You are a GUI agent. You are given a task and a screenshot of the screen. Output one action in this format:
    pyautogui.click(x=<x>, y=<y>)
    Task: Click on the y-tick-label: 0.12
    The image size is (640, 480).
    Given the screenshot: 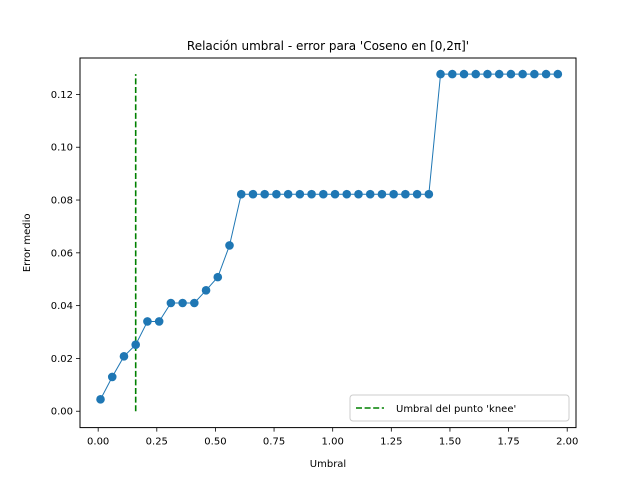 What is the action you would take?
    pyautogui.click(x=62, y=95)
    